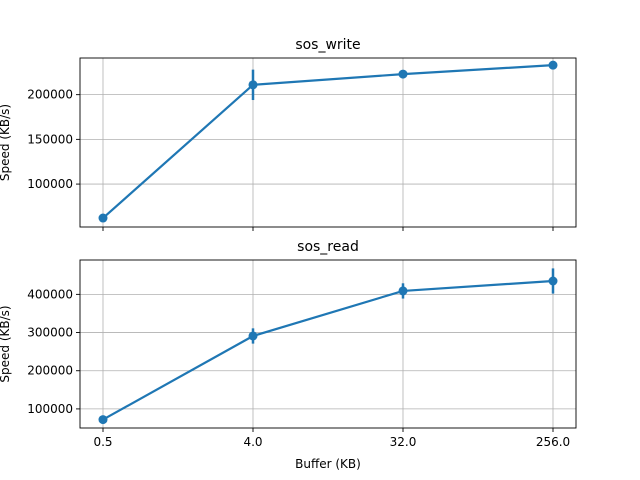 The image size is (640, 480). I want to click on x-tick-label: 0.5, so click(102, 442).